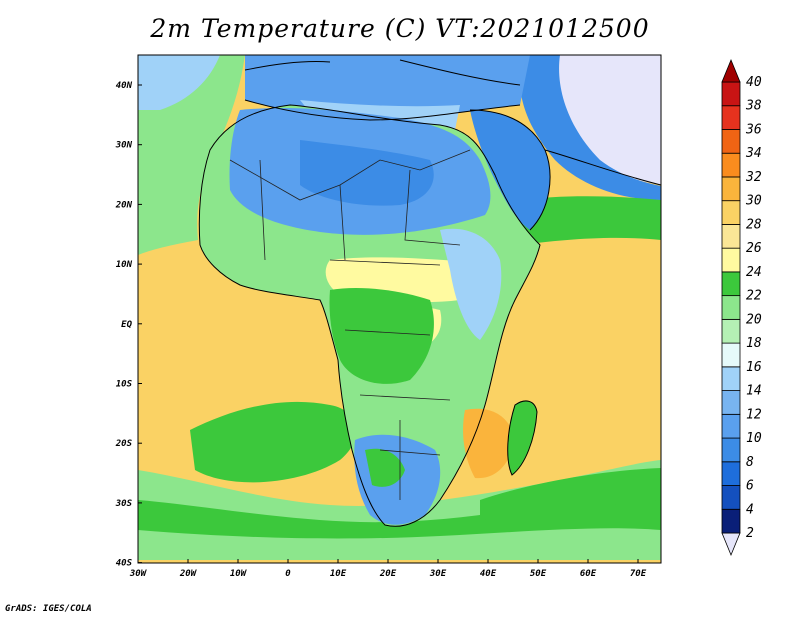 This screenshot has height=618, width=800. Describe the element at coordinates (731, 70) in the screenshot. I see `colorbar-max-triangle` at that location.